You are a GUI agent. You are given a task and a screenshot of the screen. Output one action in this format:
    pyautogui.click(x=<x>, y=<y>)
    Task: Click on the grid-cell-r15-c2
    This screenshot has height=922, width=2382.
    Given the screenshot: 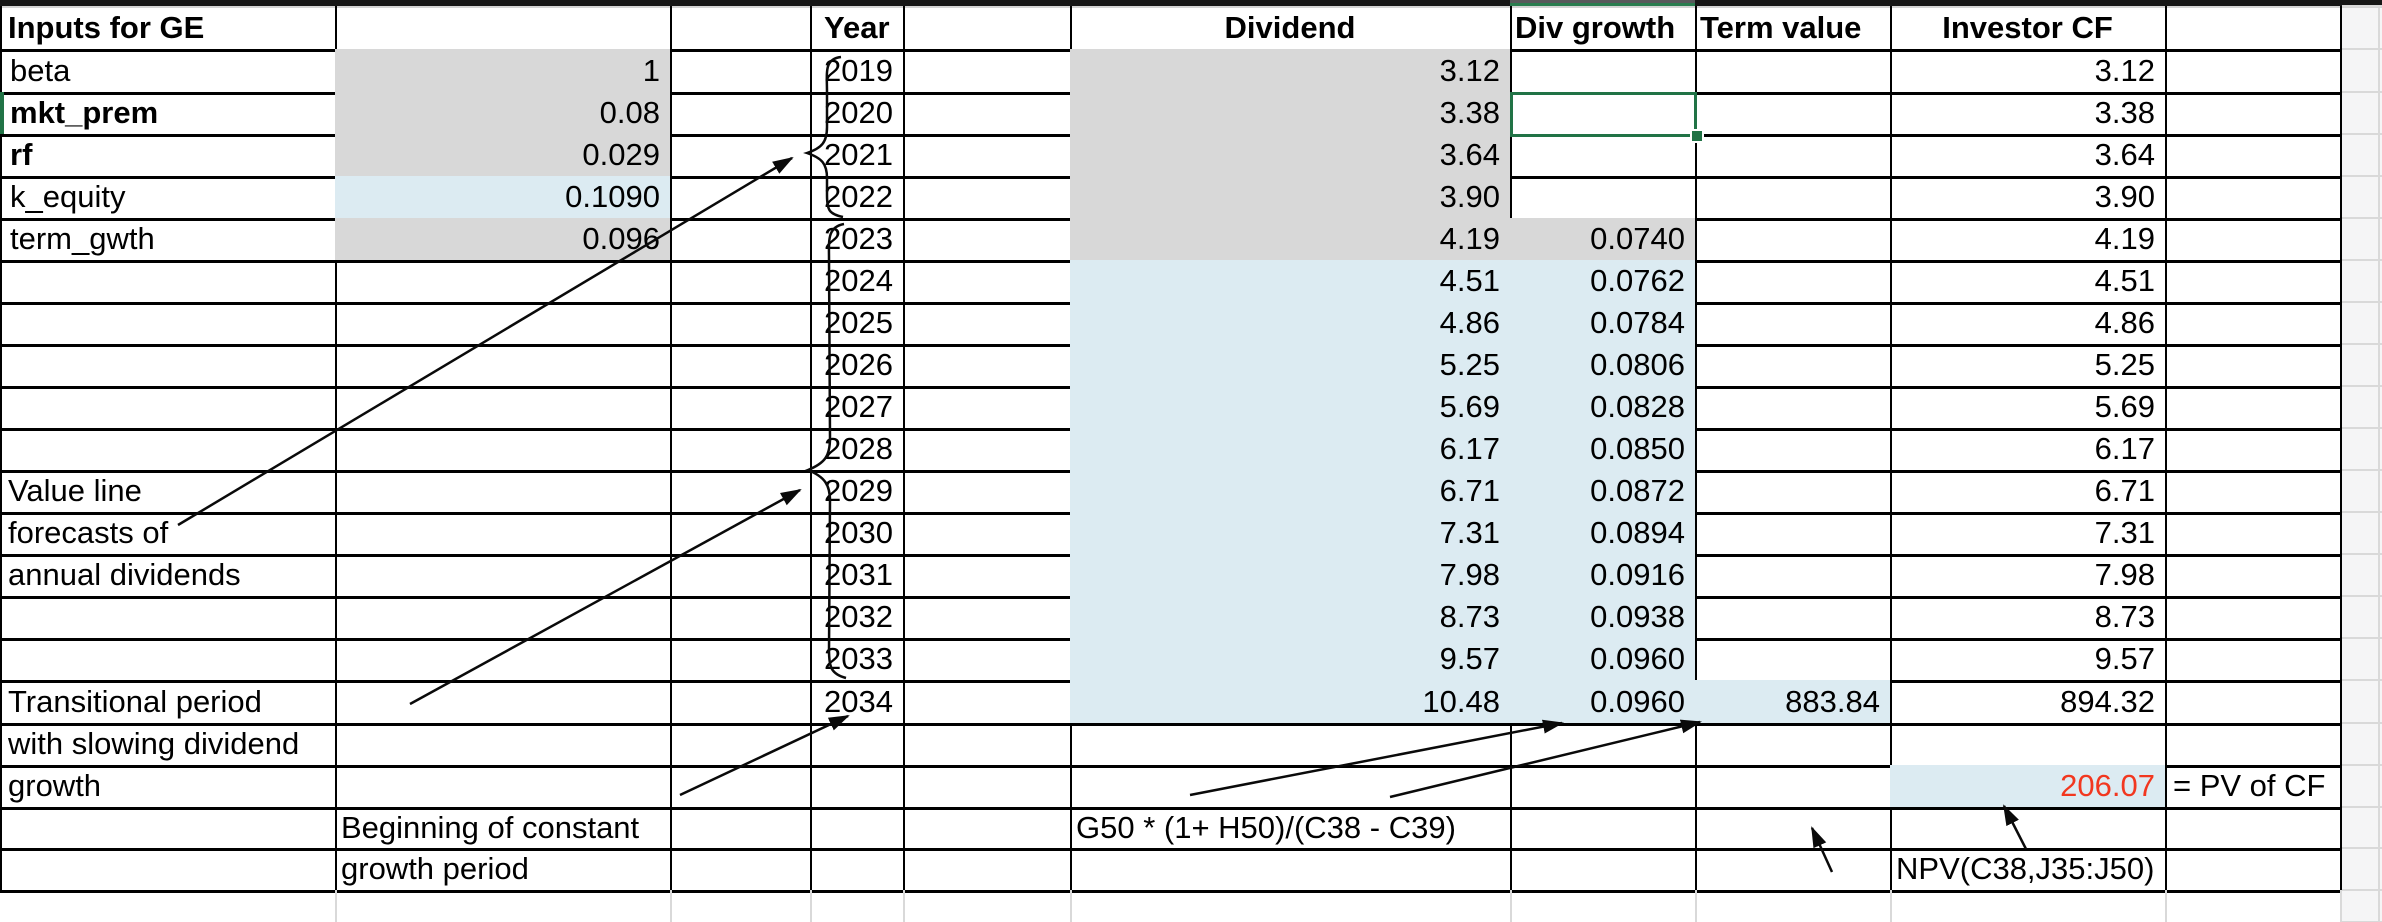 What is the action you would take?
    pyautogui.click(x=741, y=660)
    